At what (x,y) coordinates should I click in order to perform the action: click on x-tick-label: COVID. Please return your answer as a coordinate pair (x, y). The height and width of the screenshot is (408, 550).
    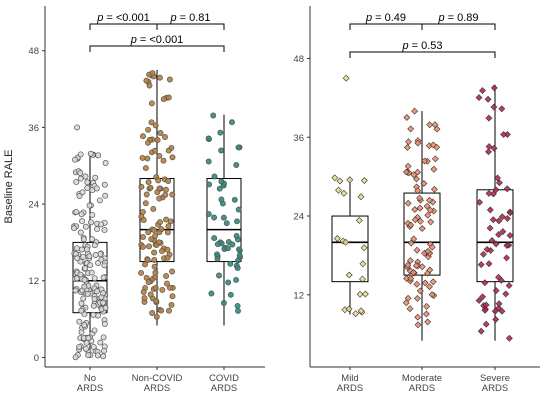
    Looking at the image, I should click on (224, 378).